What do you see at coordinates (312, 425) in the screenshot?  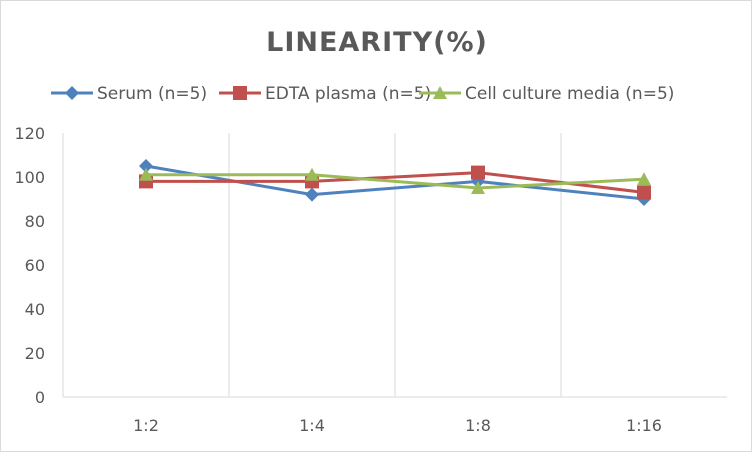 I see `x-tick-label: 1:4` at bounding box center [312, 425].